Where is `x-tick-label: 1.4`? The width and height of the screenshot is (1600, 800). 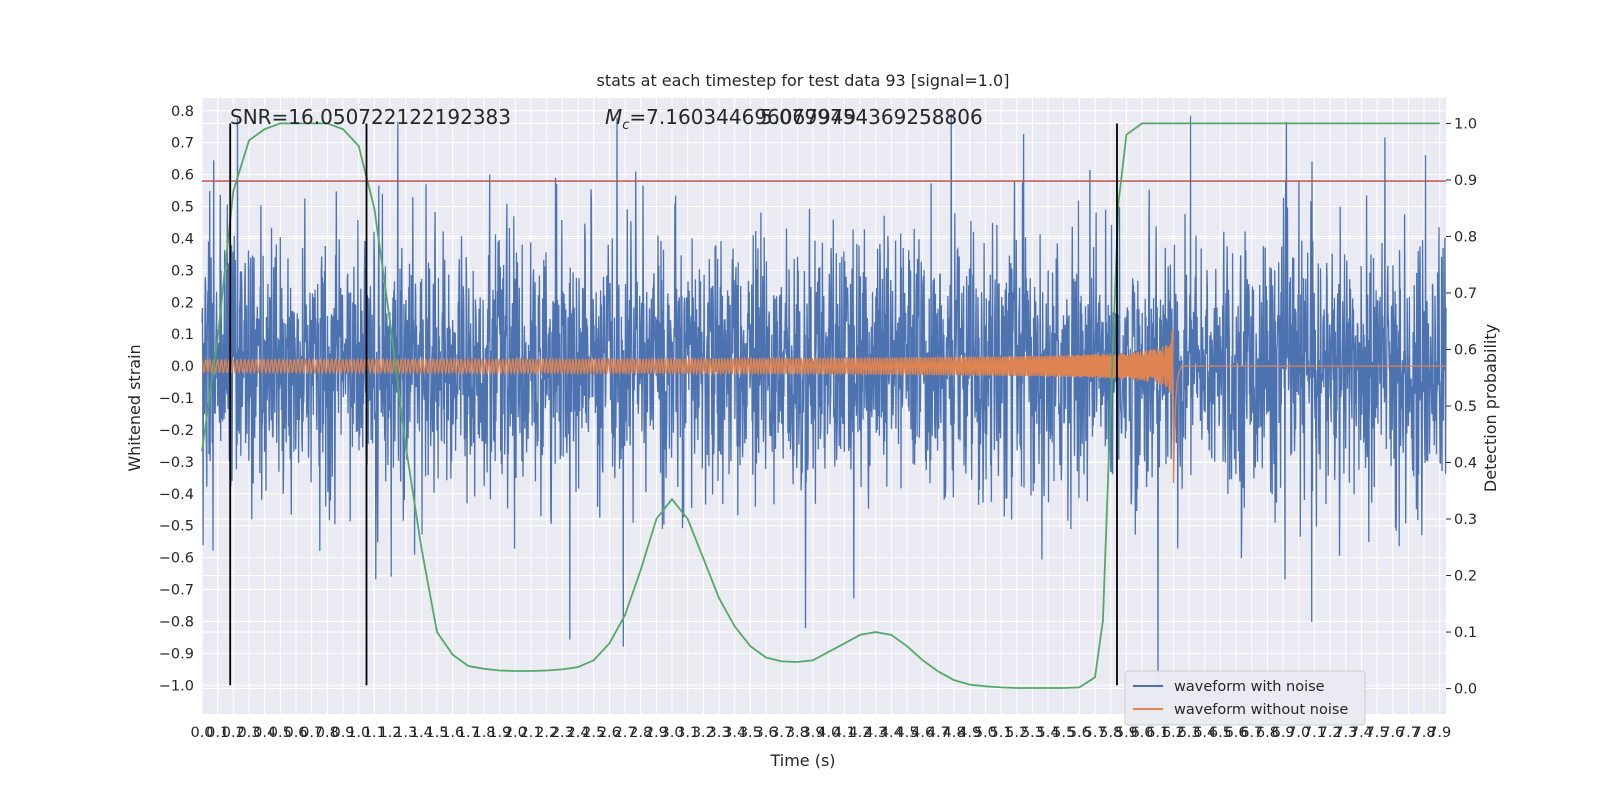
x-tick-label: 1.4 is located at coordinates (421, 733).